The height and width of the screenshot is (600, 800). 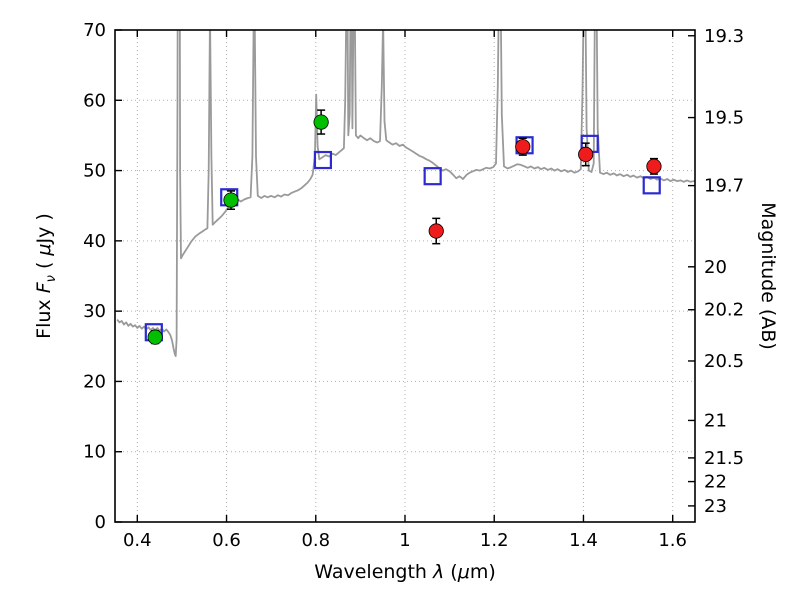 What do you see at coordinates (238, 227) in the screenshot?
I see `observed-photometry-green` at bounding box center [238, 227].